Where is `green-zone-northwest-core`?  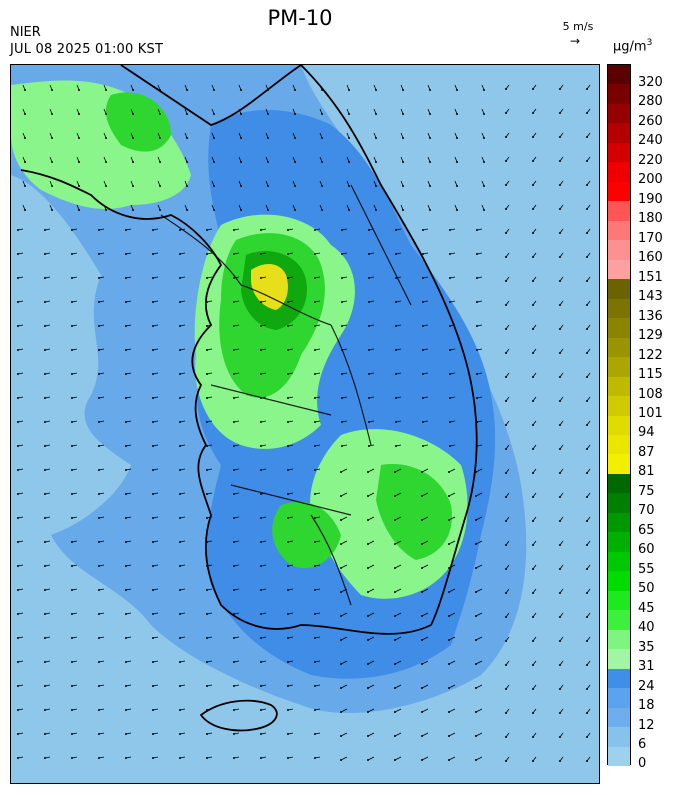 green-zone-northwest-core is located at coordinates (138, 122).